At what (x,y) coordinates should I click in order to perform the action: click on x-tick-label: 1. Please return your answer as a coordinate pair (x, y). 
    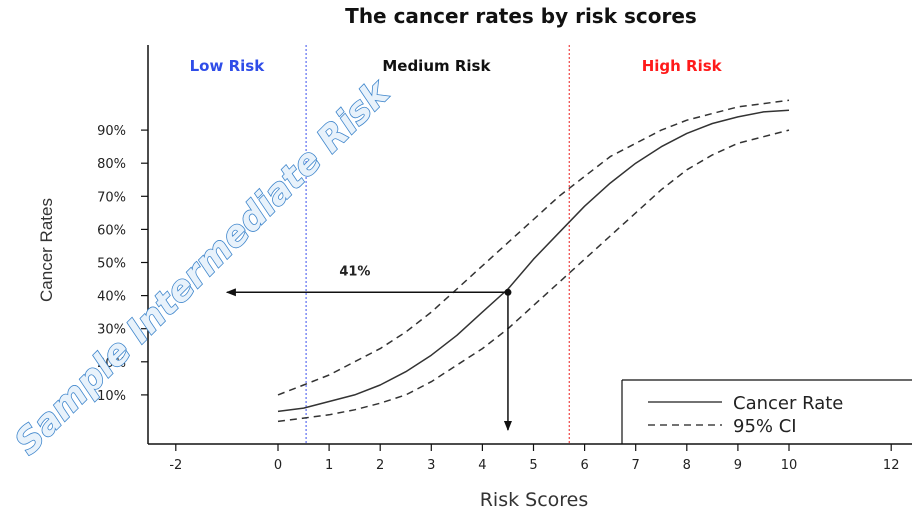
    Looking at the image, I should click on (329, 465).